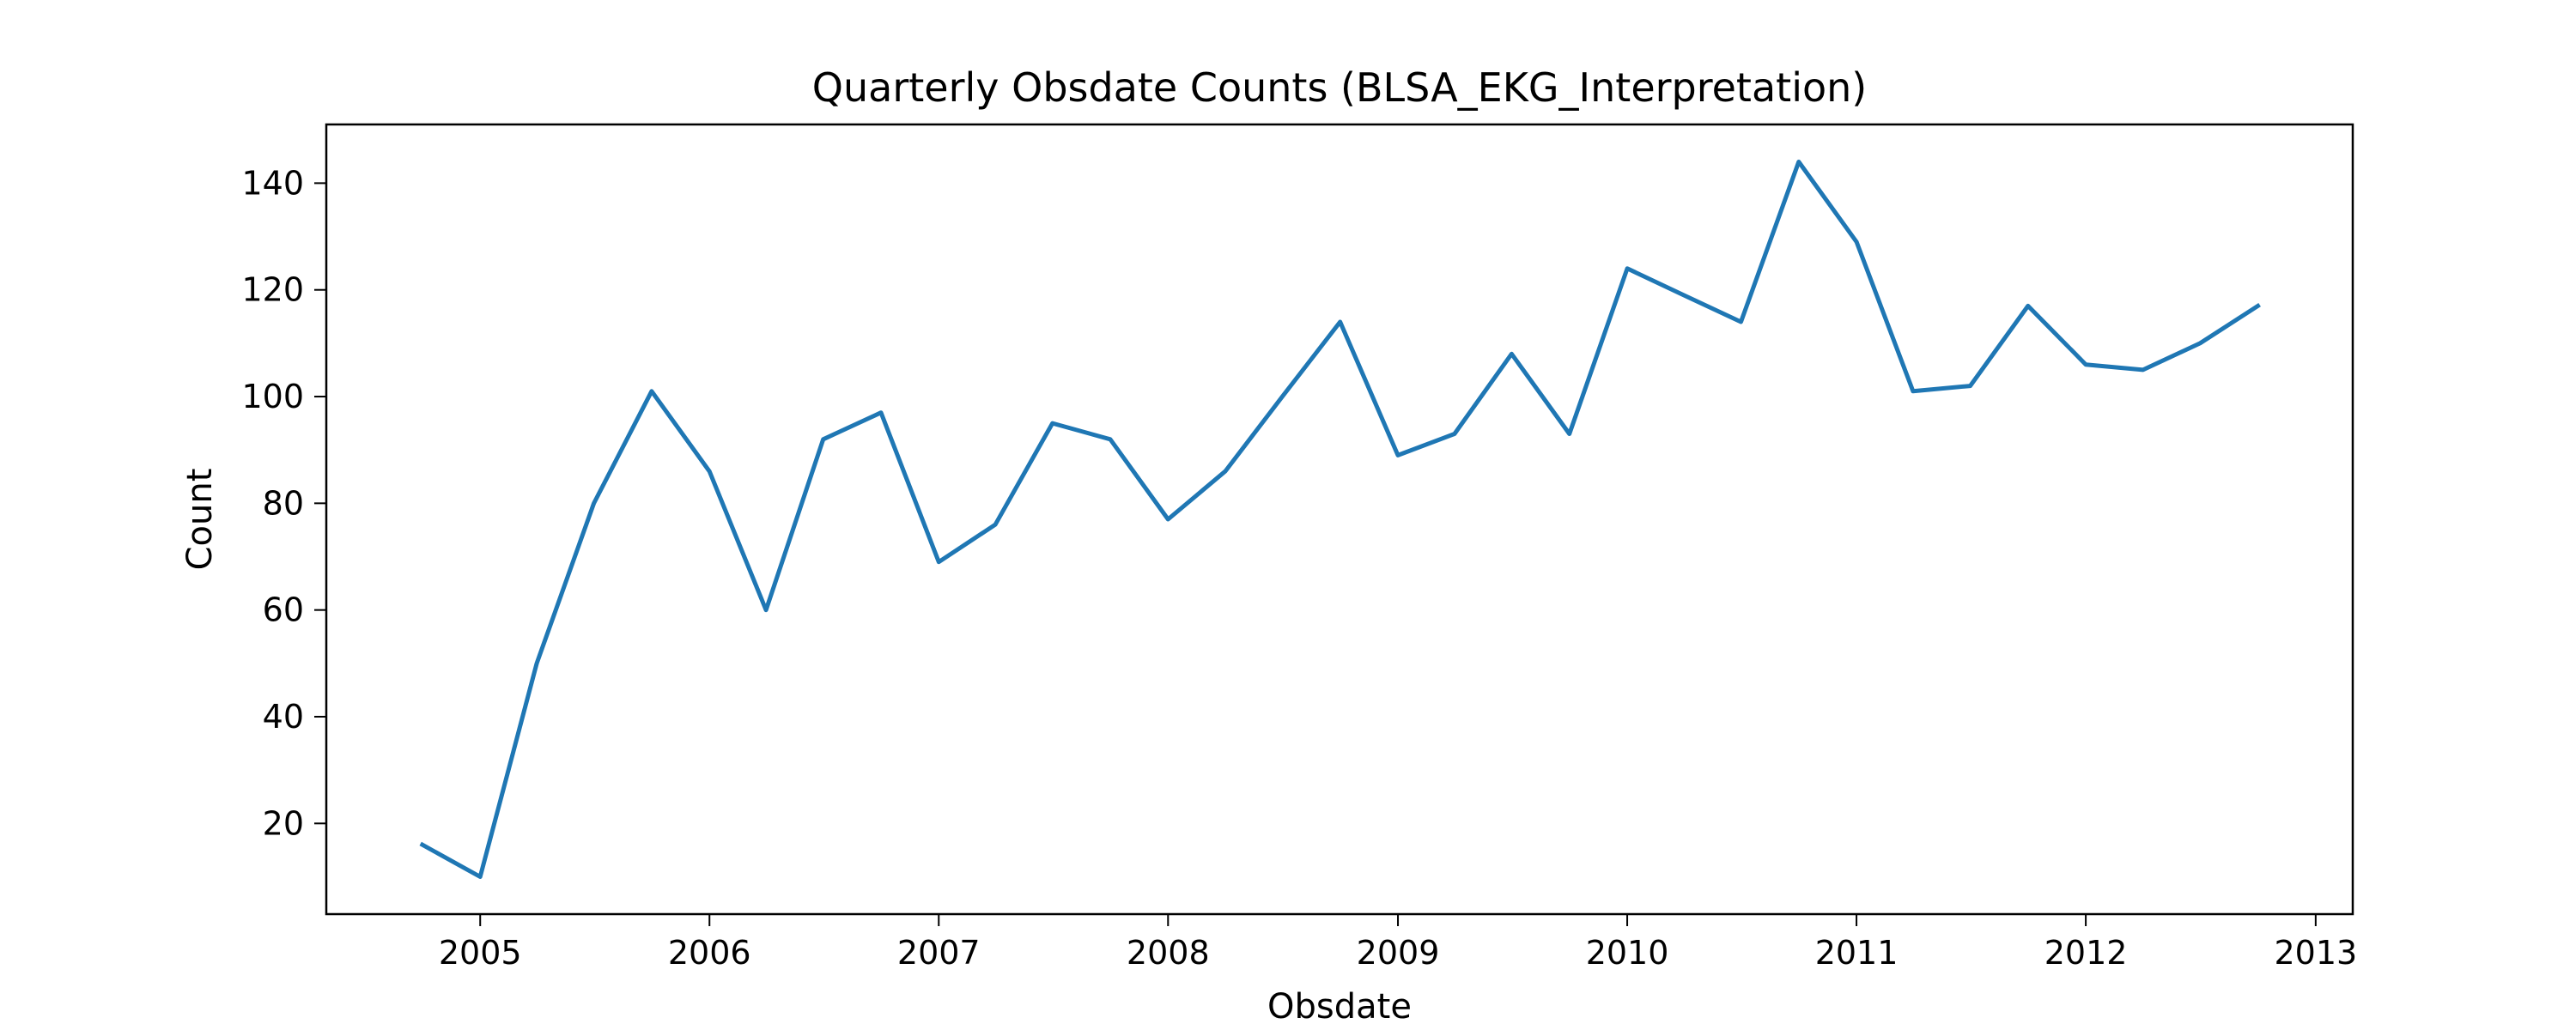 This screenshot has height=1030, width=2576. Describe the element at coordinates (2086, 953) in the screenshot. I see `x-tick-label: 2012` at that location.